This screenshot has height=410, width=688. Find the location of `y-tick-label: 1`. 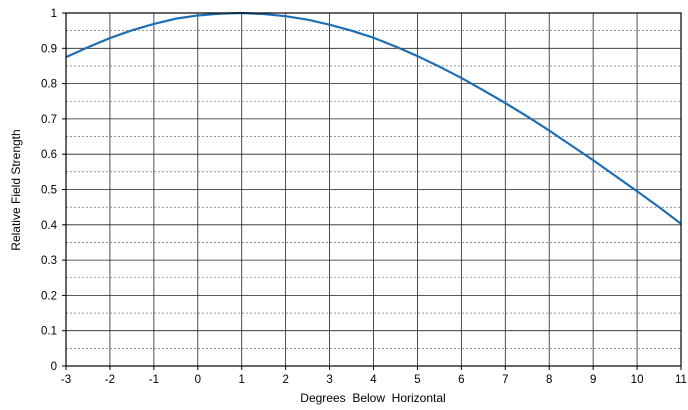

y-tick-label: 1 is located at coordinates (54, 14).